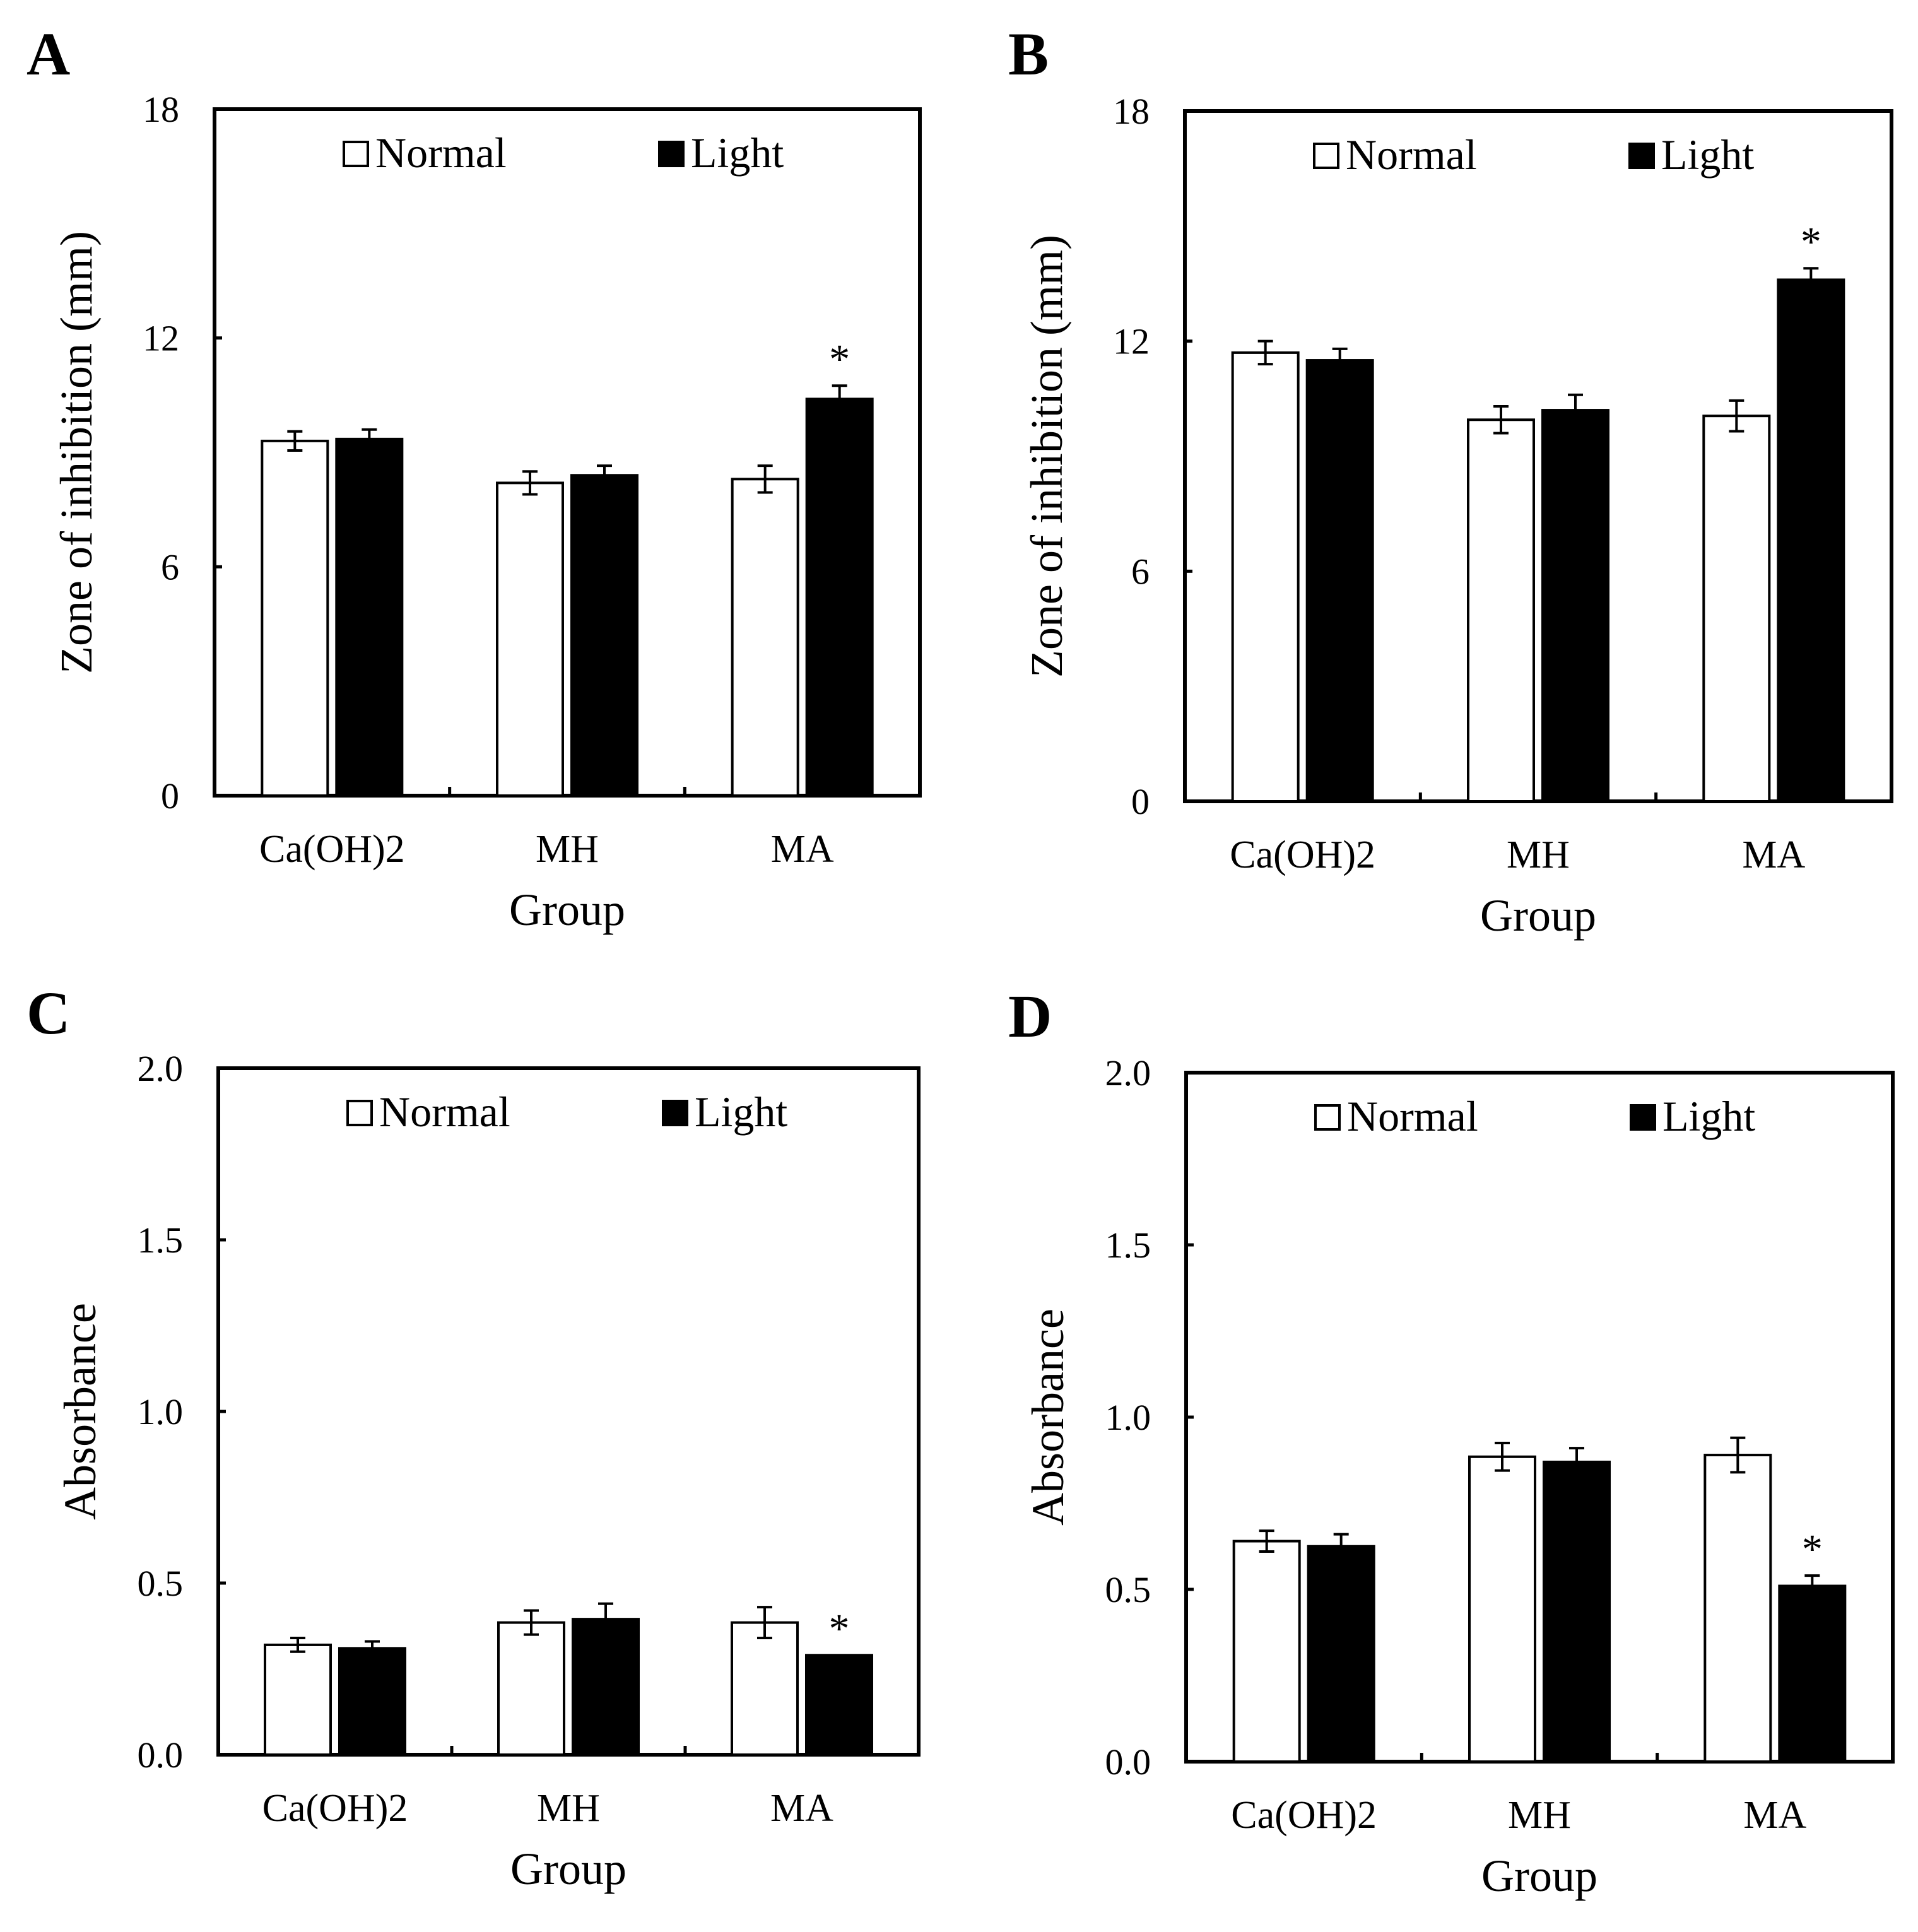 The width and height of the screenshot is (1918, 1932). Describe the element at coordinates (48, 1013) in the screenshot. I see `panel-label: C` at that location.